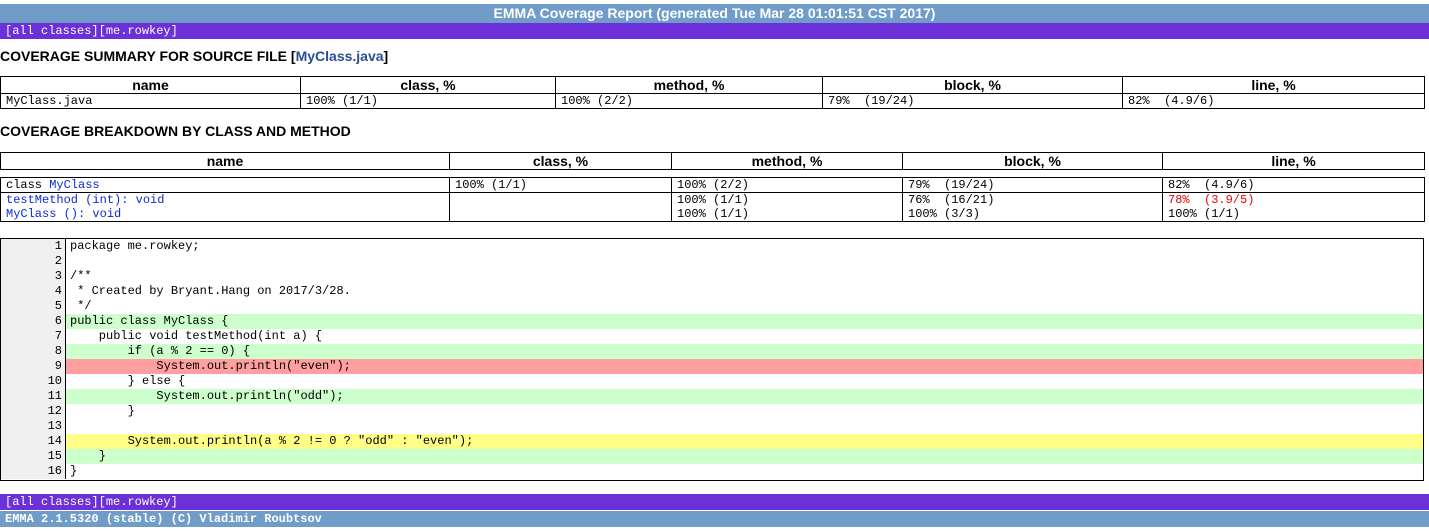 The image size is (1429, 531). I want to click on bd-block: 79% (19/24), so click(1032, 185).